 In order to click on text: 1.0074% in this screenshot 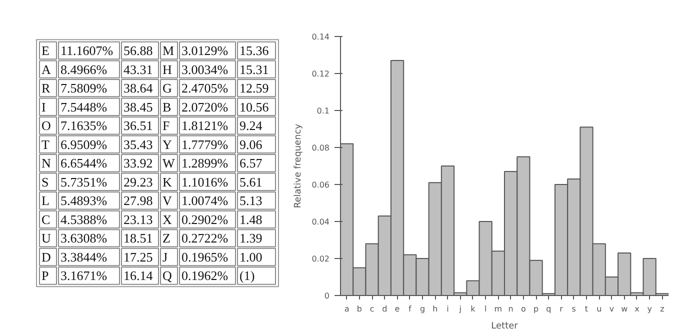, I will do `click(205, 200)`.